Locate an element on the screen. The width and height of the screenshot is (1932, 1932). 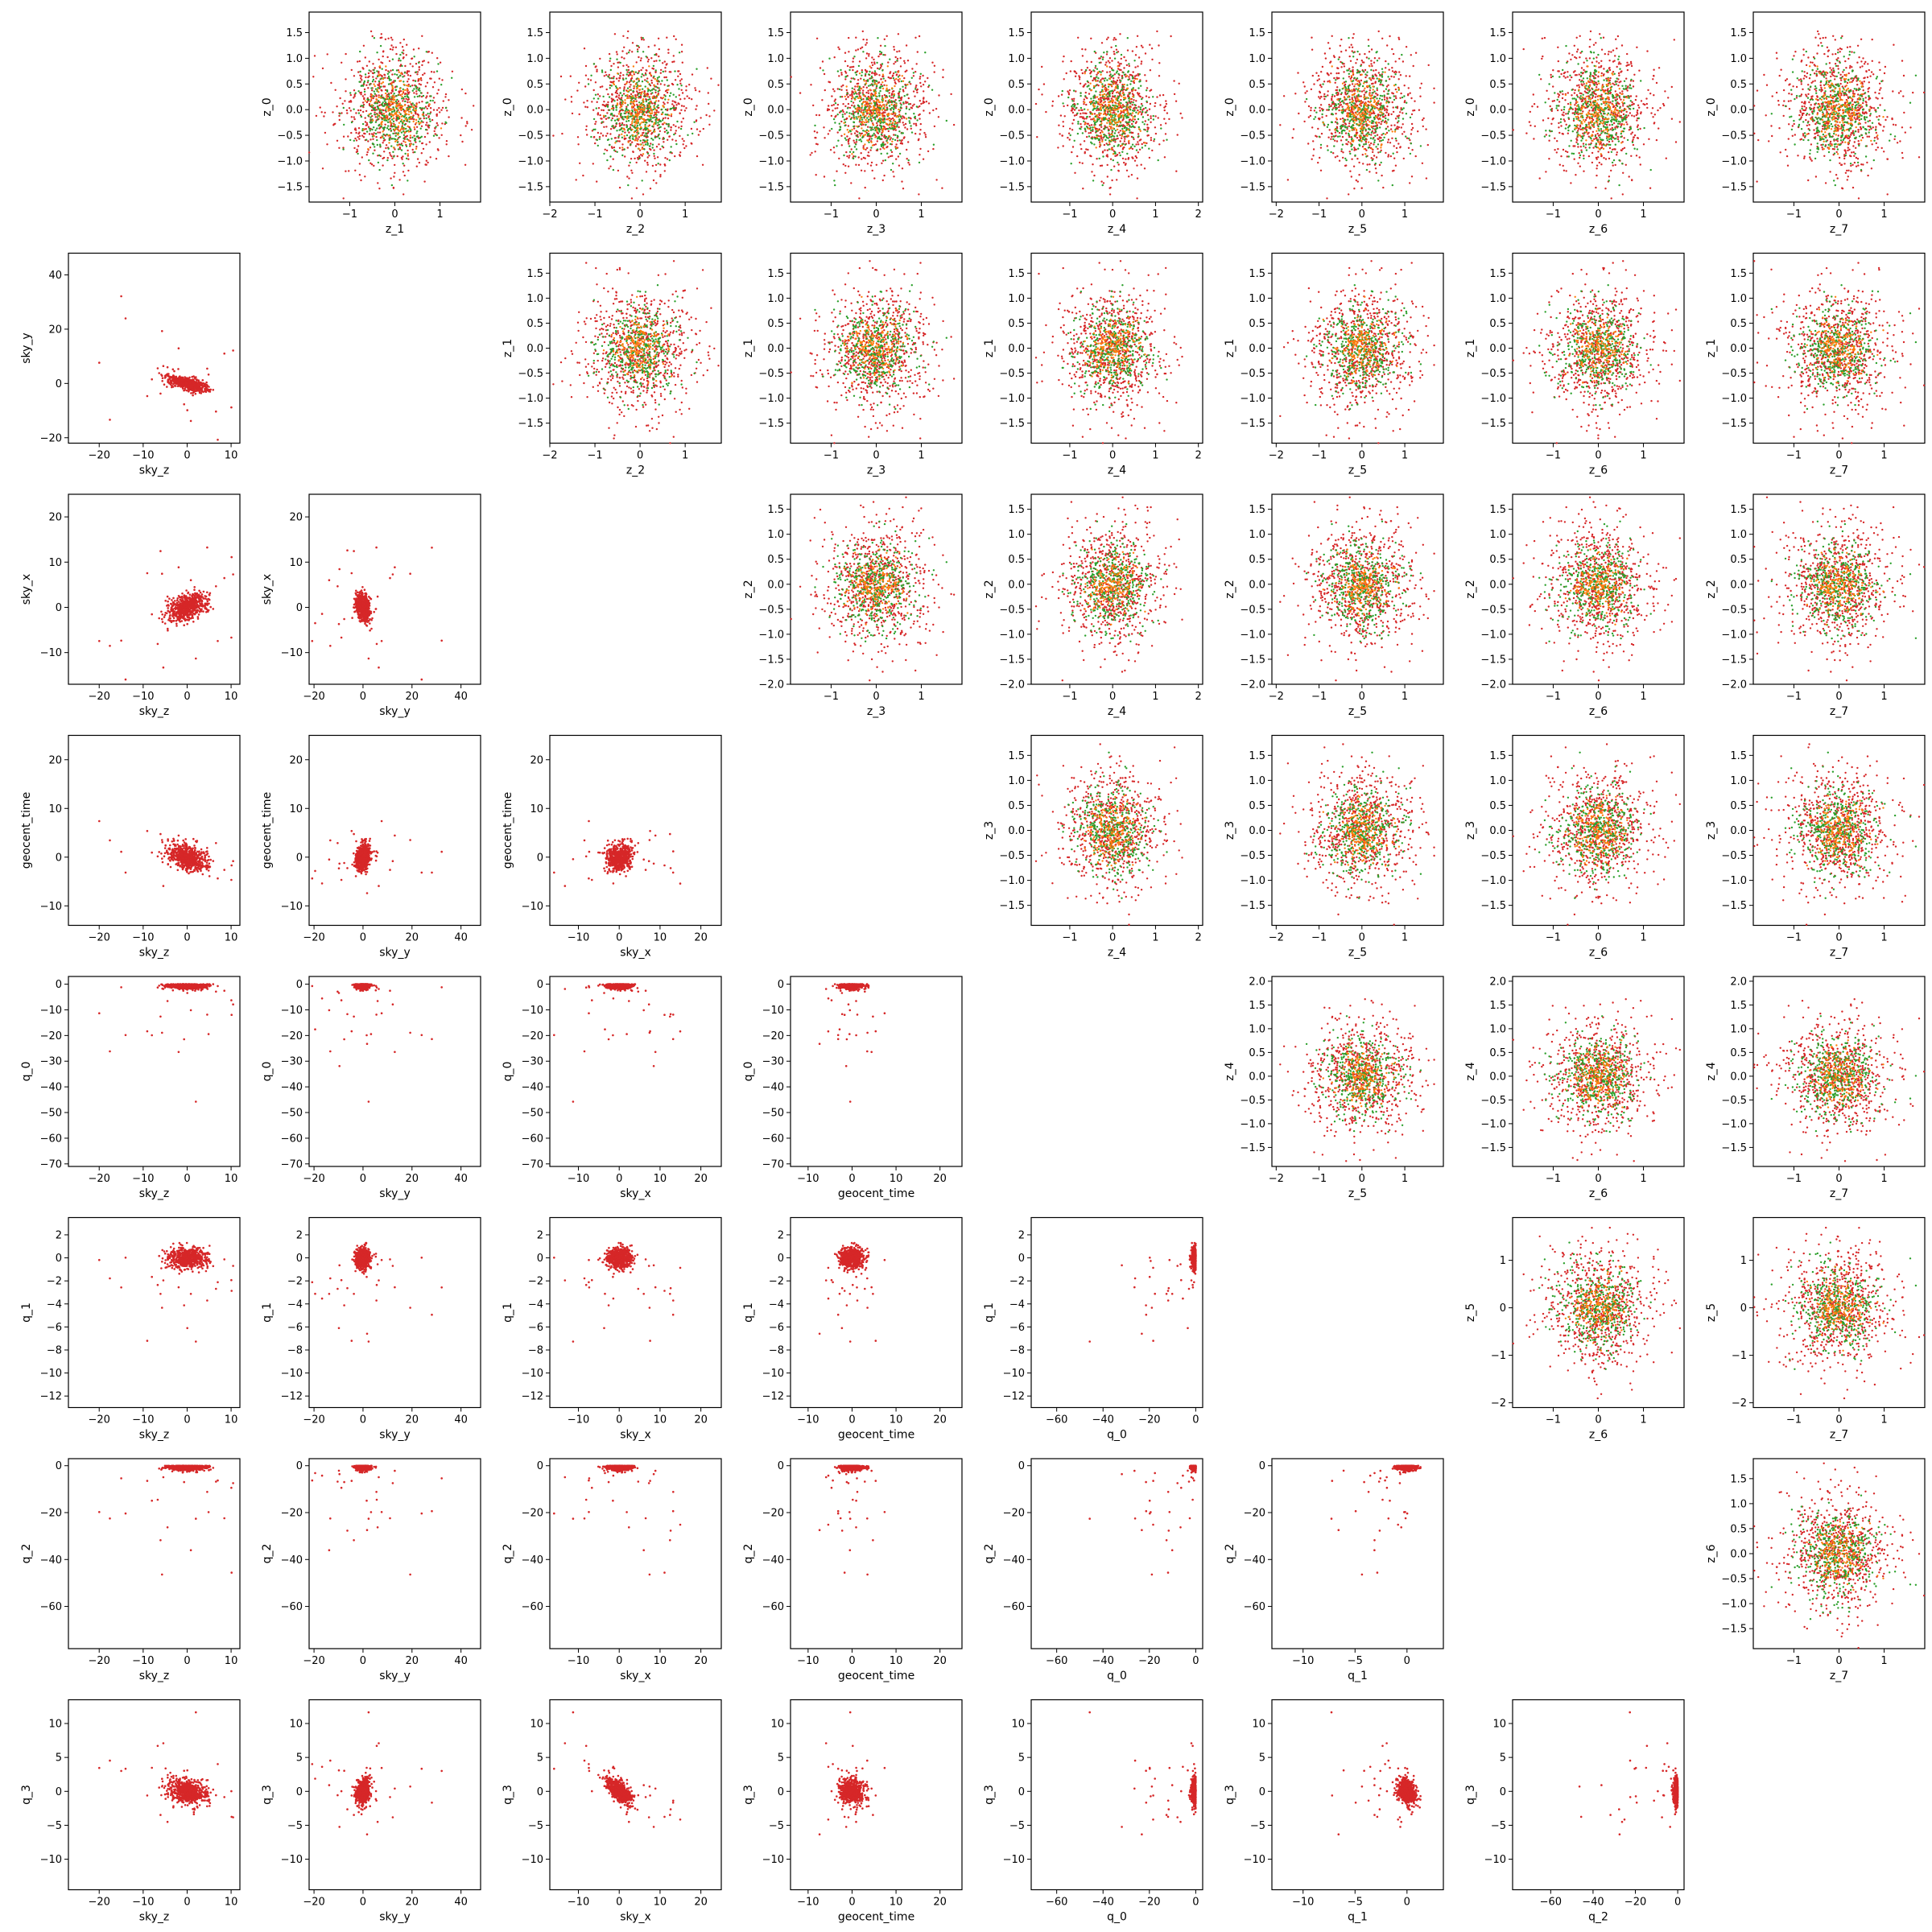
x-axis-label: z_2 is located at coordinates (635, 229).